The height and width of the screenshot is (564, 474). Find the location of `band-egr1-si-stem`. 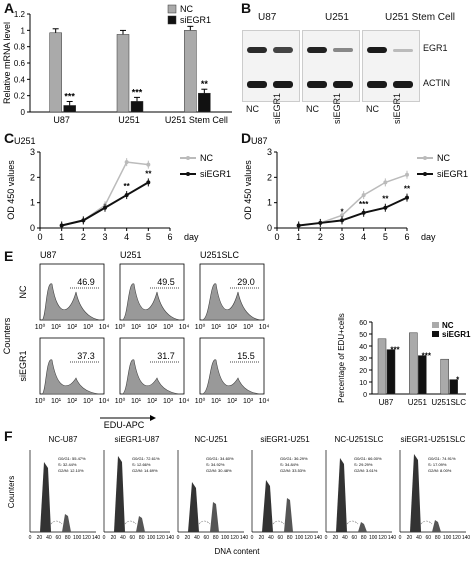

band-egr1-si-stem is located at coordinates (403, 50).